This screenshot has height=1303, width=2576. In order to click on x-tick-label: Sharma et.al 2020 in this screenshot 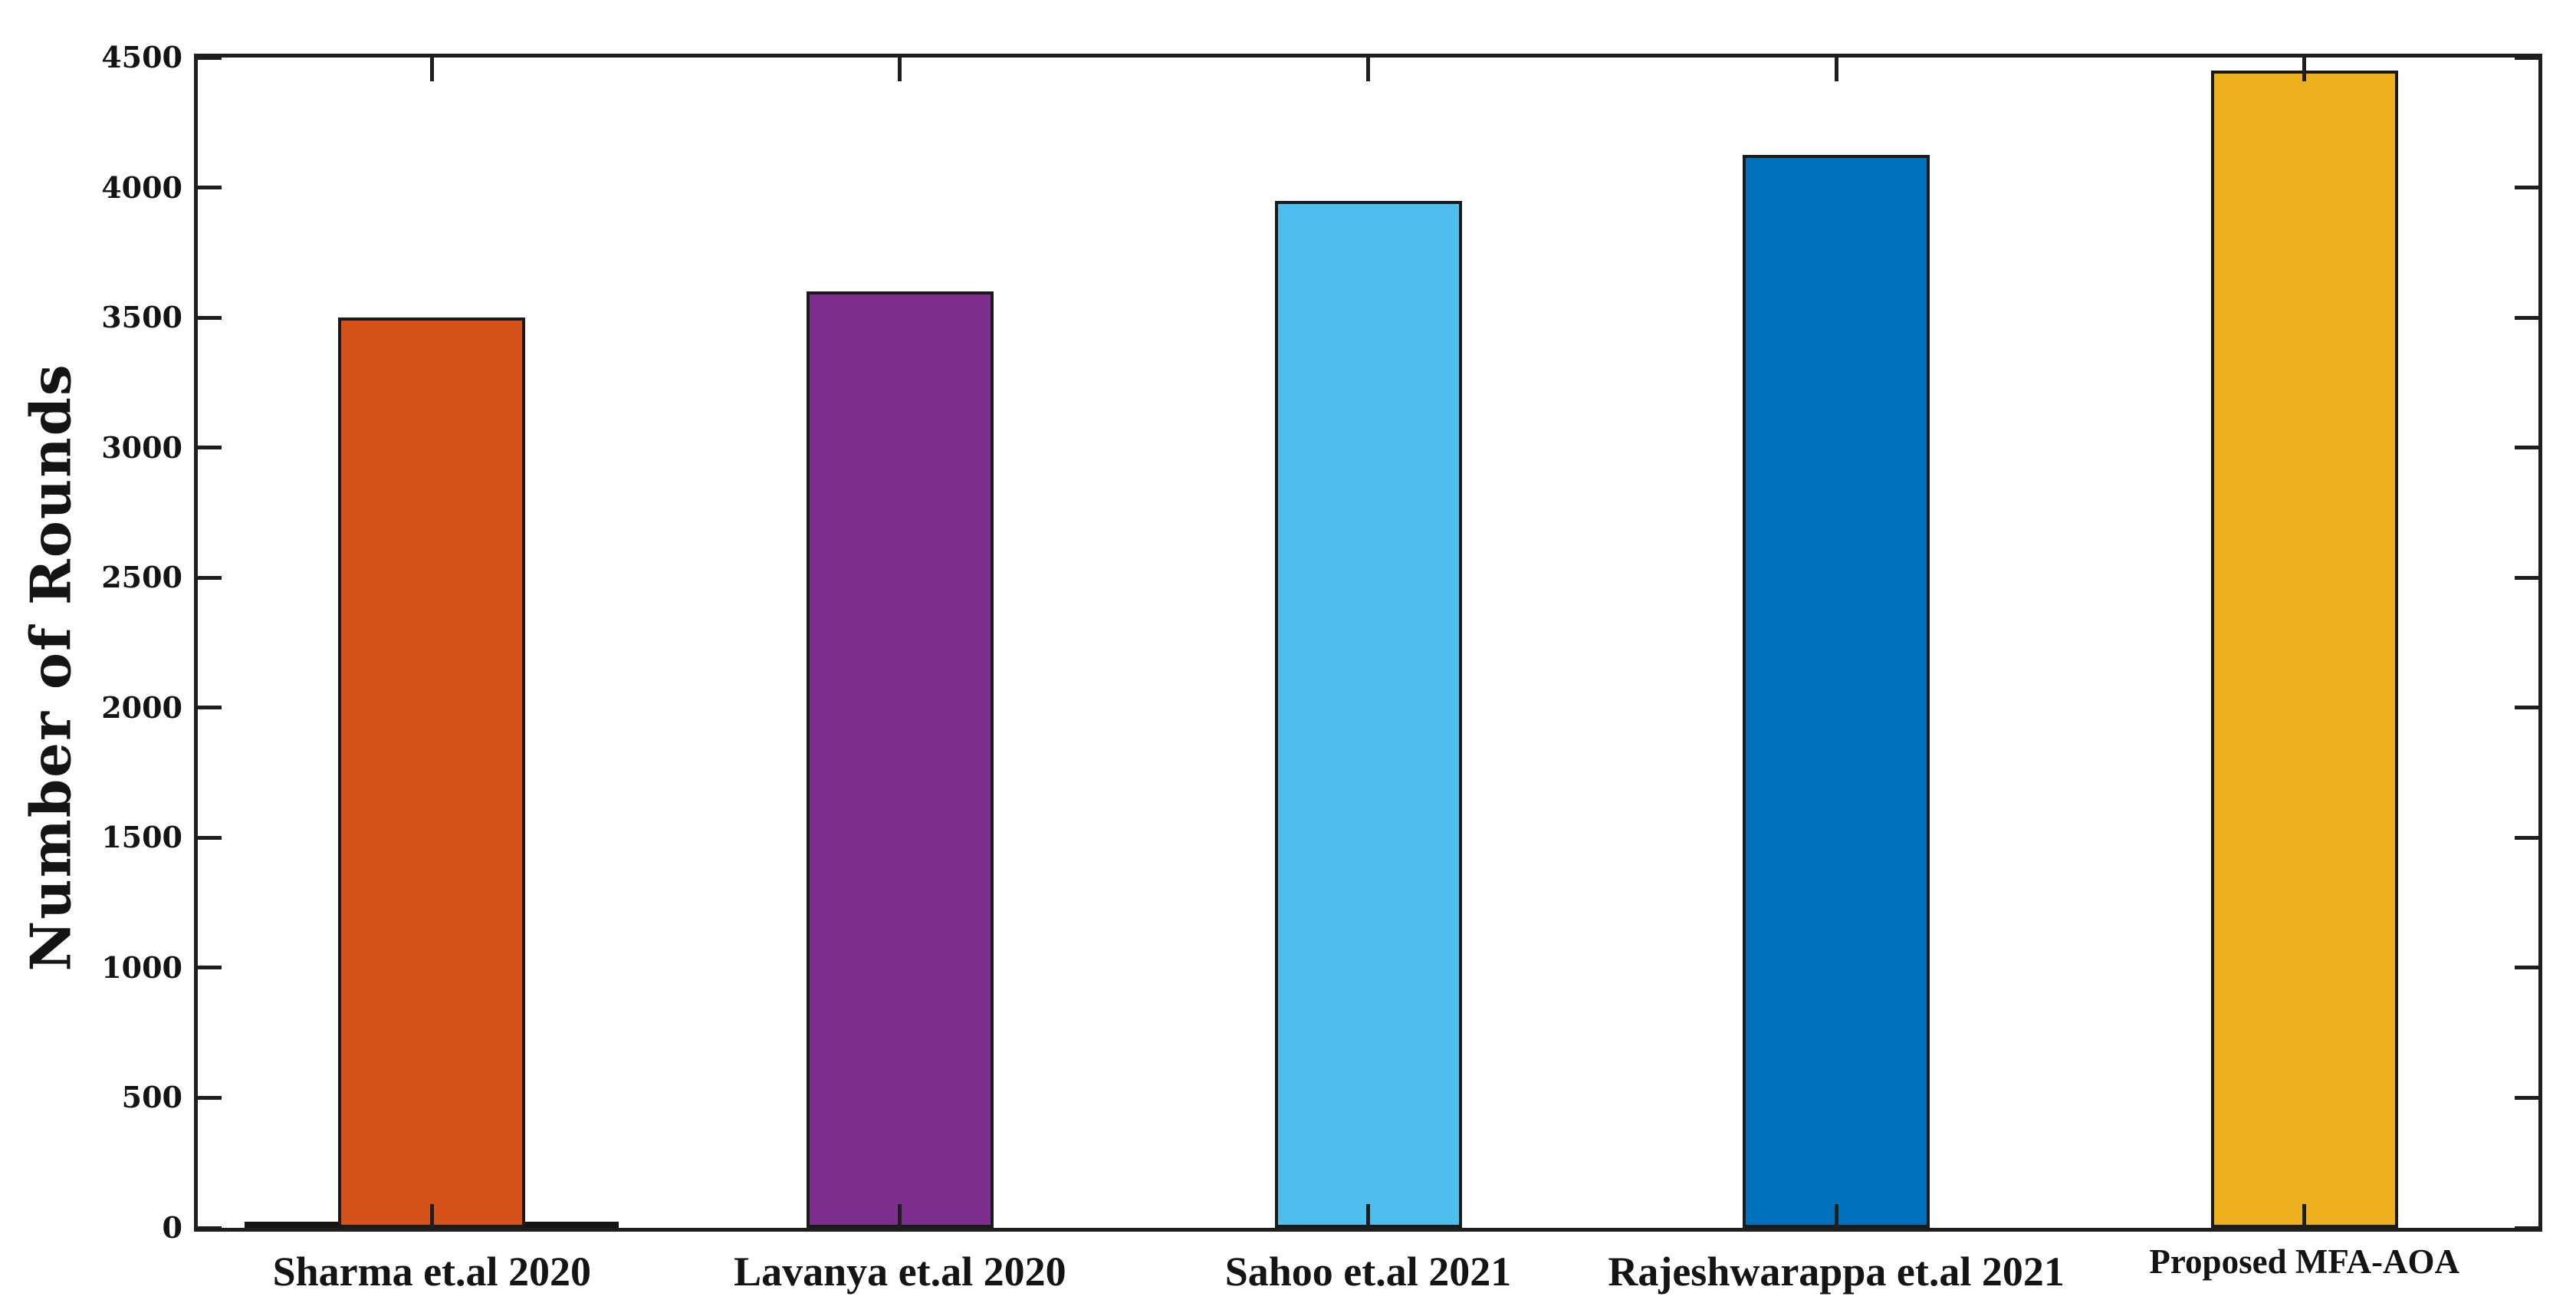, I will do `click(432, 1272)`.